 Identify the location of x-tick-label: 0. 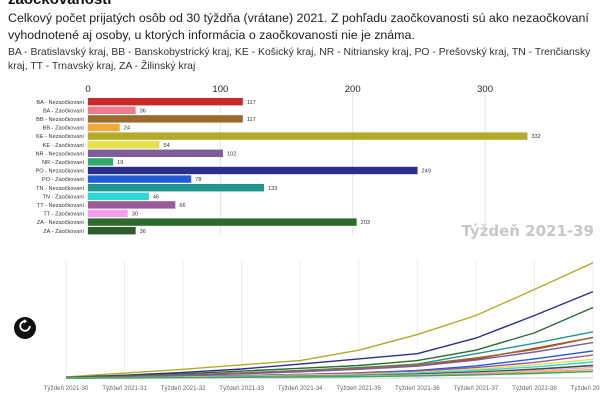
(87, 89).